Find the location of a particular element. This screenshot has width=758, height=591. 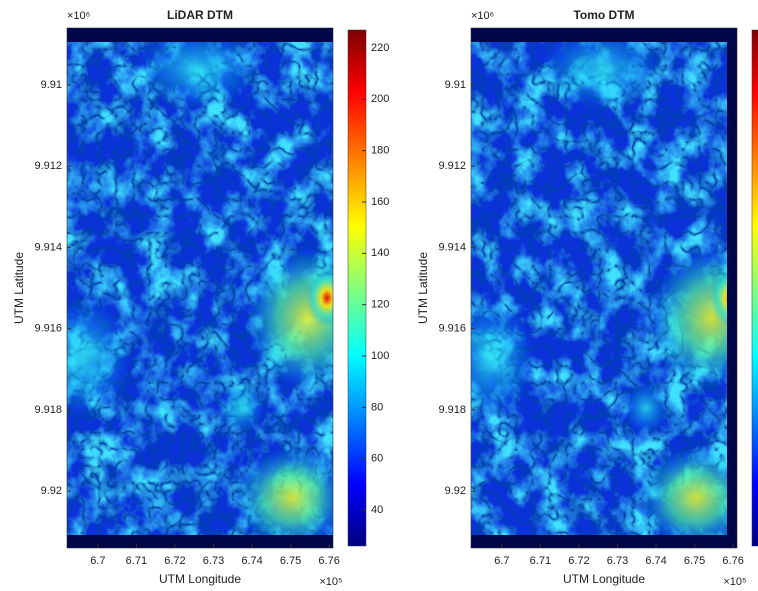

colorbar-tick-label: 160 is located at coordinates (380, 202).